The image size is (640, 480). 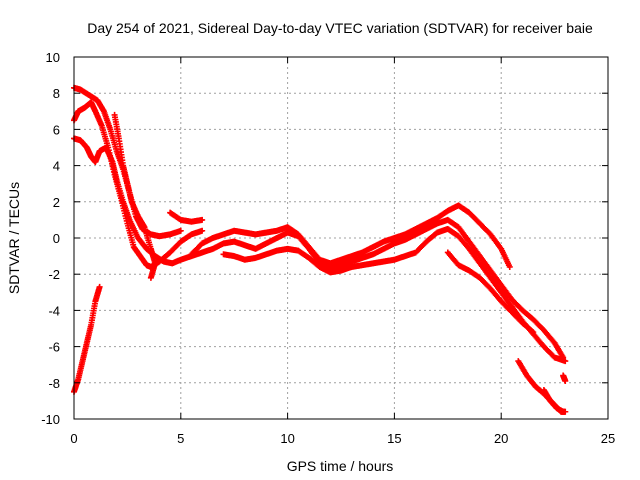 I want to click on y-tick-label: 10, so click(x=53, y=57).